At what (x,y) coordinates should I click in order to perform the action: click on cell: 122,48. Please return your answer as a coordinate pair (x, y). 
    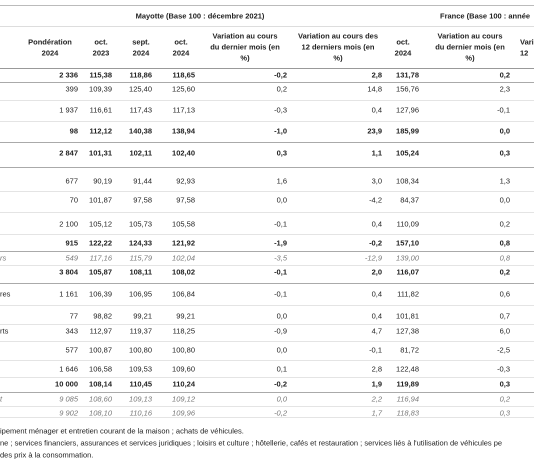
    Looking at the image, I should click on (407, 369).